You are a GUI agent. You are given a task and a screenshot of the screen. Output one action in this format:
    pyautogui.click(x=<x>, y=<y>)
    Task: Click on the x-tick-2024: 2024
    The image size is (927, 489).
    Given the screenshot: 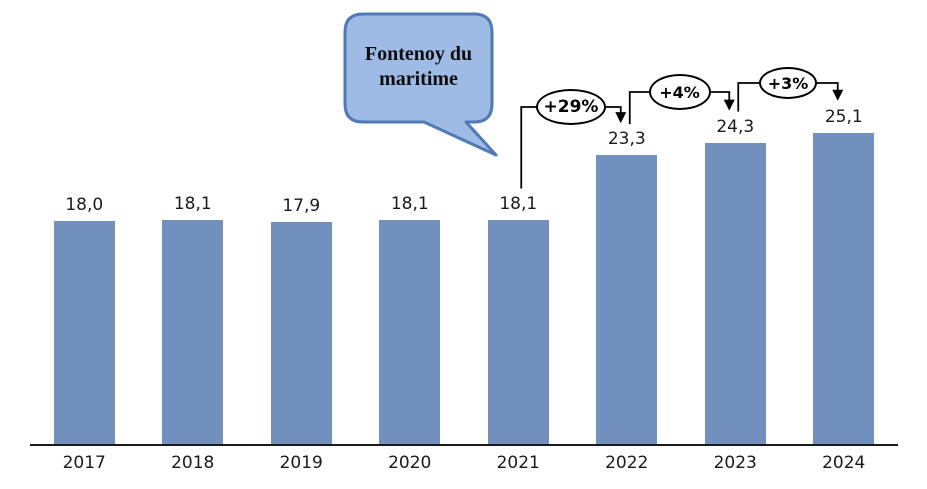 What is the action you would take?
    pyautogui.click(x=844, y=463)
    